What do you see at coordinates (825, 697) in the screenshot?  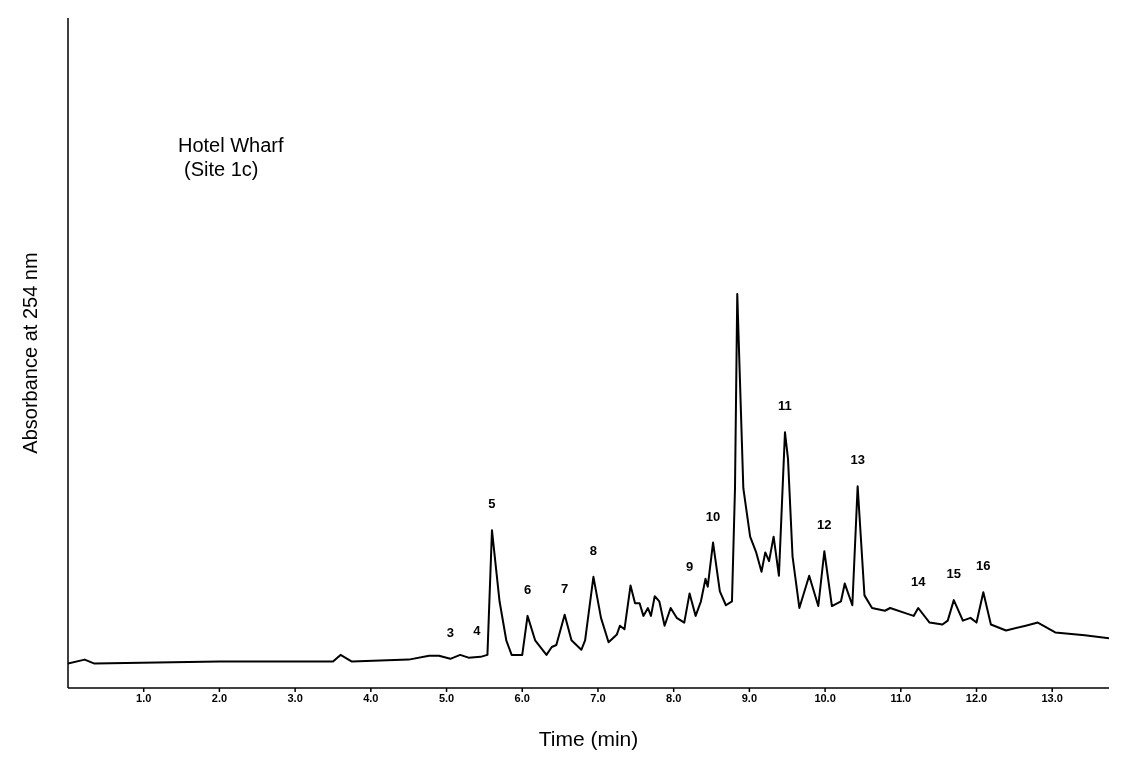 I see `x-tick-label: 10.0` at bounding box center [825, 697].